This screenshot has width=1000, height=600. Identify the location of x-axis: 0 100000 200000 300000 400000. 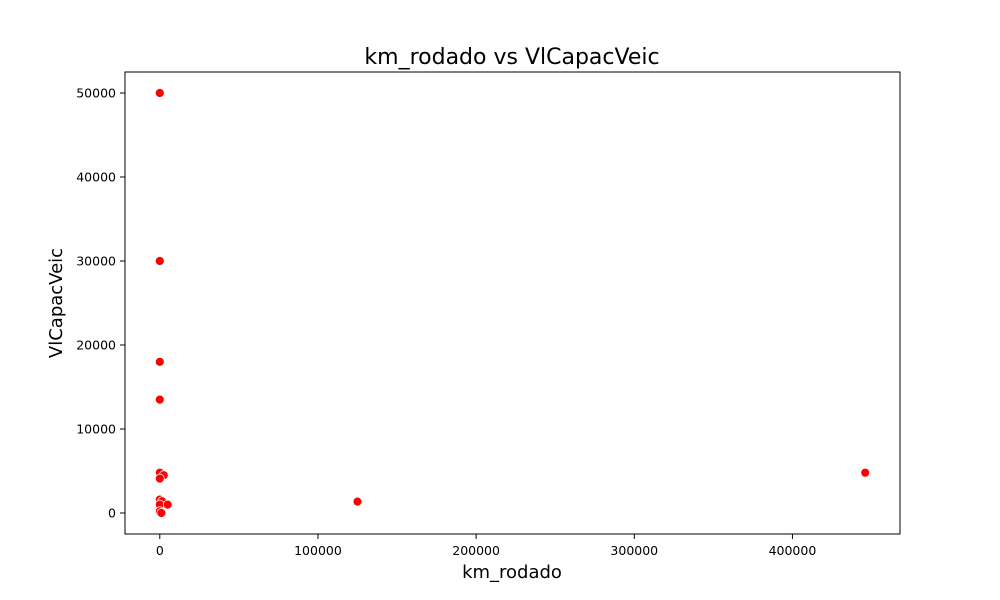
(486, 546).